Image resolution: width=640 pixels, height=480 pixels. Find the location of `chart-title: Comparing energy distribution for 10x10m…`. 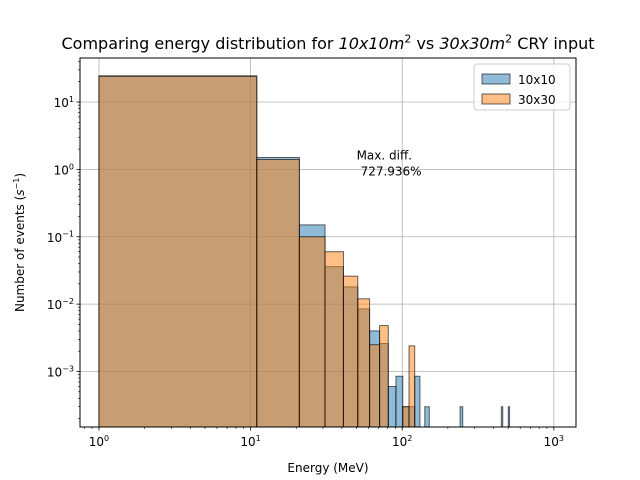

chart-title: Comparing energy distribution for 10x10m… is located at coordinates (327, 42).